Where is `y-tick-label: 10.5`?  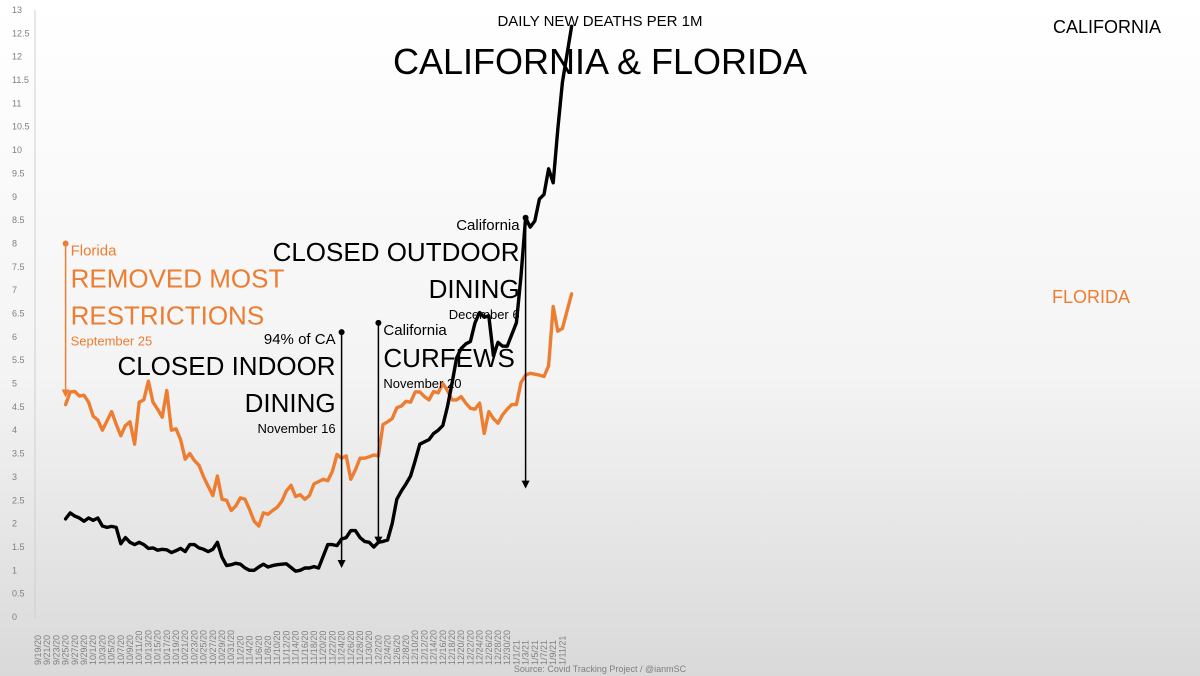
y-tick-label: 10.5 is located at coordinates (21, 127).